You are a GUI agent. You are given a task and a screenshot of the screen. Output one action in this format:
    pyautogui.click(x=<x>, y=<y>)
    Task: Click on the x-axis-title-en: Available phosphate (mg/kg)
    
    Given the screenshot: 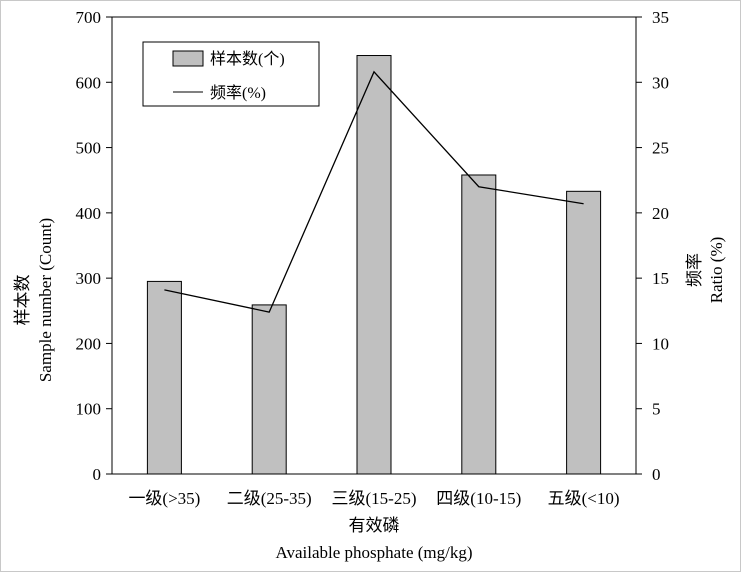 What is the action you would take?
    pyautogui.click(x=373, y=552)
    